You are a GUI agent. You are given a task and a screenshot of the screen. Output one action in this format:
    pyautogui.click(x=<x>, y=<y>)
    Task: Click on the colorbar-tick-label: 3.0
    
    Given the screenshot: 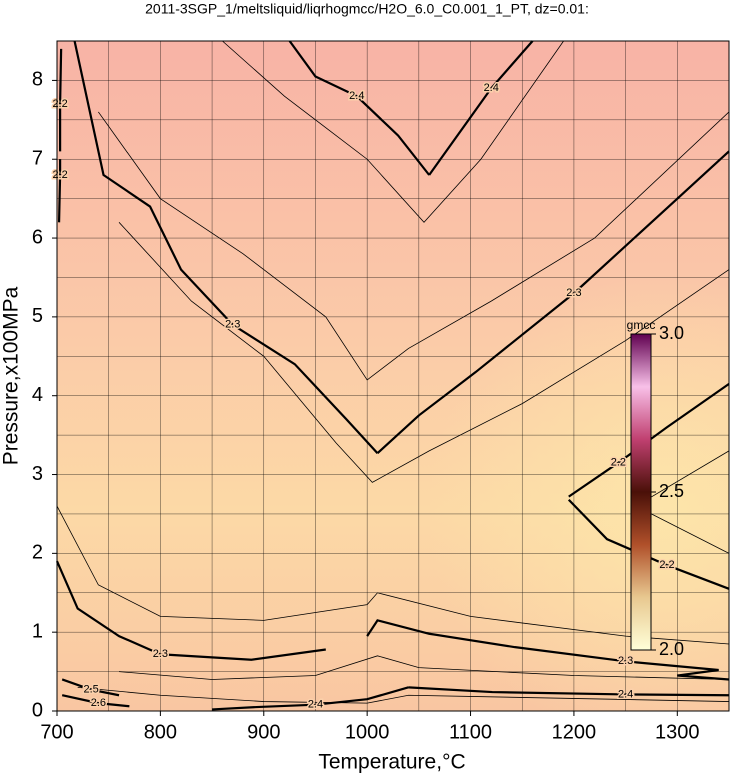 What is the action you would take?
    pyautogui.click(x=671, y=333)
    